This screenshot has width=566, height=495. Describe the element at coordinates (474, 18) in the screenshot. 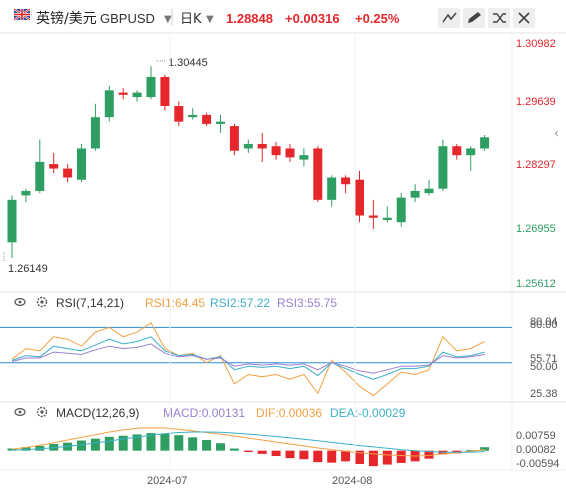

I see `edit-icon` at that location.